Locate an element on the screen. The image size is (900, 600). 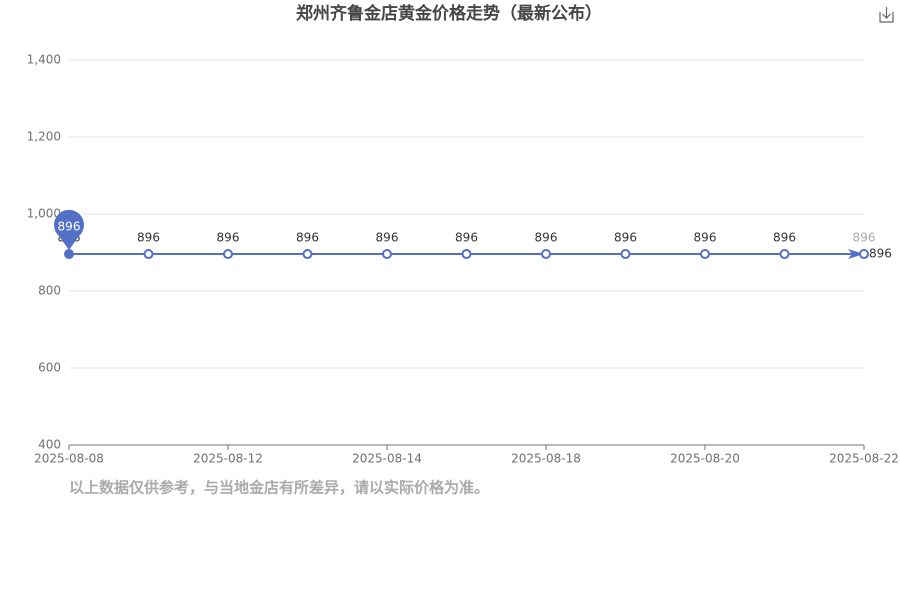
download-icon is located at coordinates (886, 15).